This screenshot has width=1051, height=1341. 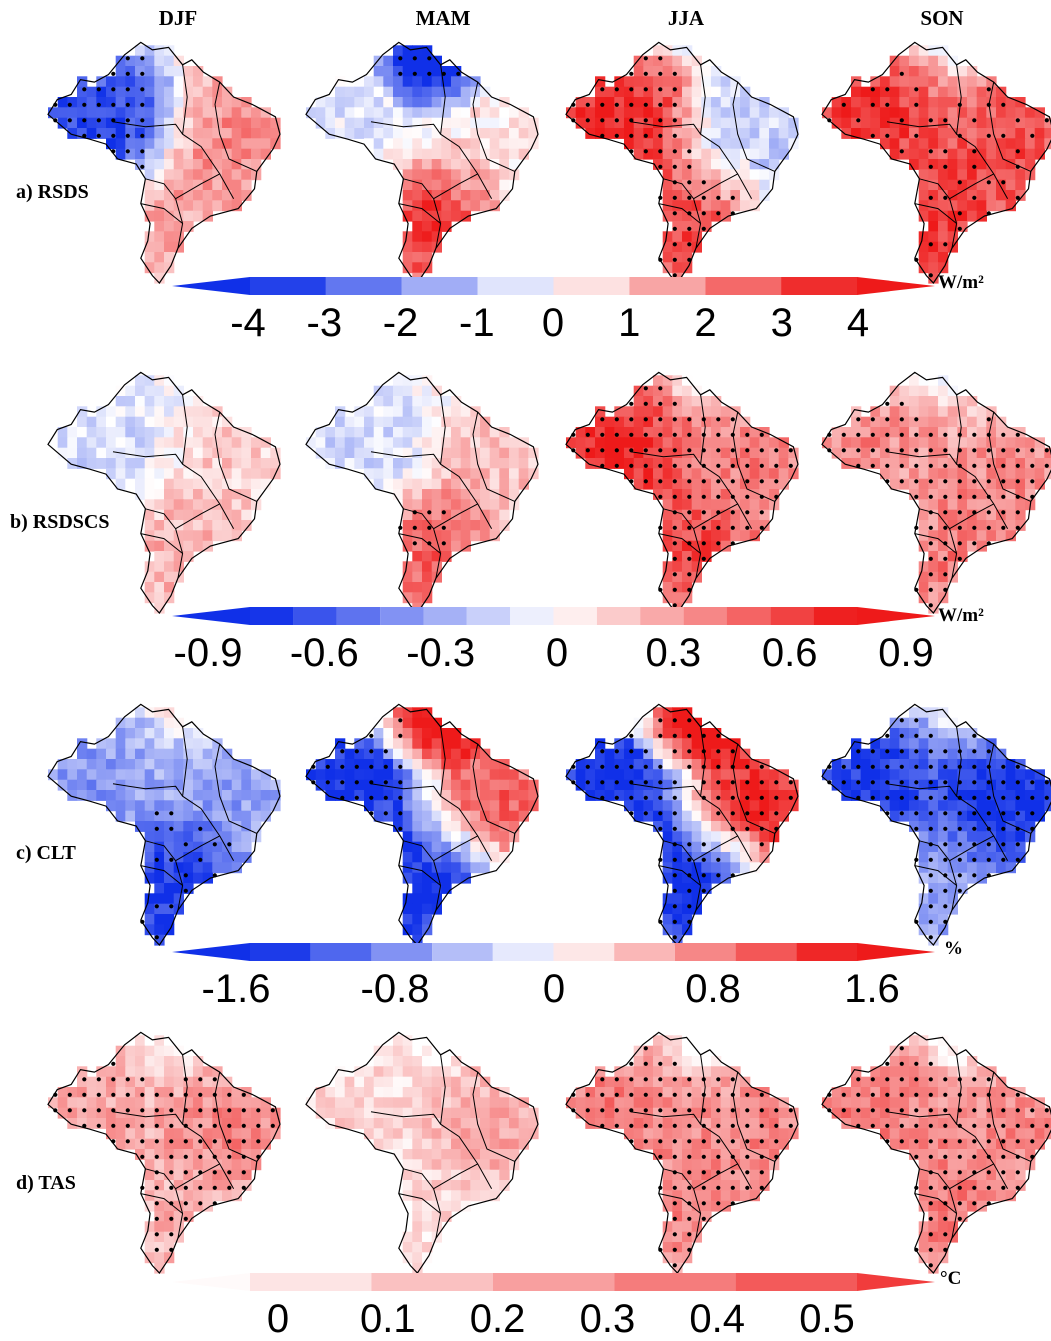 What do you see at coordinates (789, 653) in the screenshot?
I see `colorbar-tick-label: 0.6` at bounding box center [789, 653].